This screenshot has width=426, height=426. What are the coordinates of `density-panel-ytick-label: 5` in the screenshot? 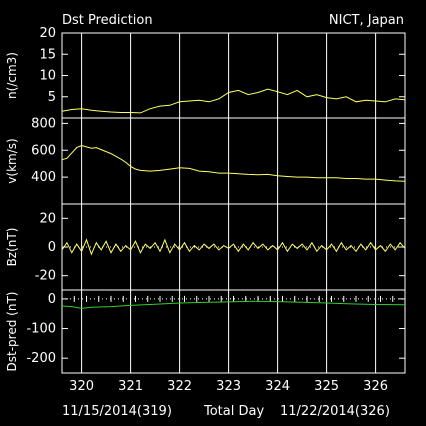 It's located at (52, 97).